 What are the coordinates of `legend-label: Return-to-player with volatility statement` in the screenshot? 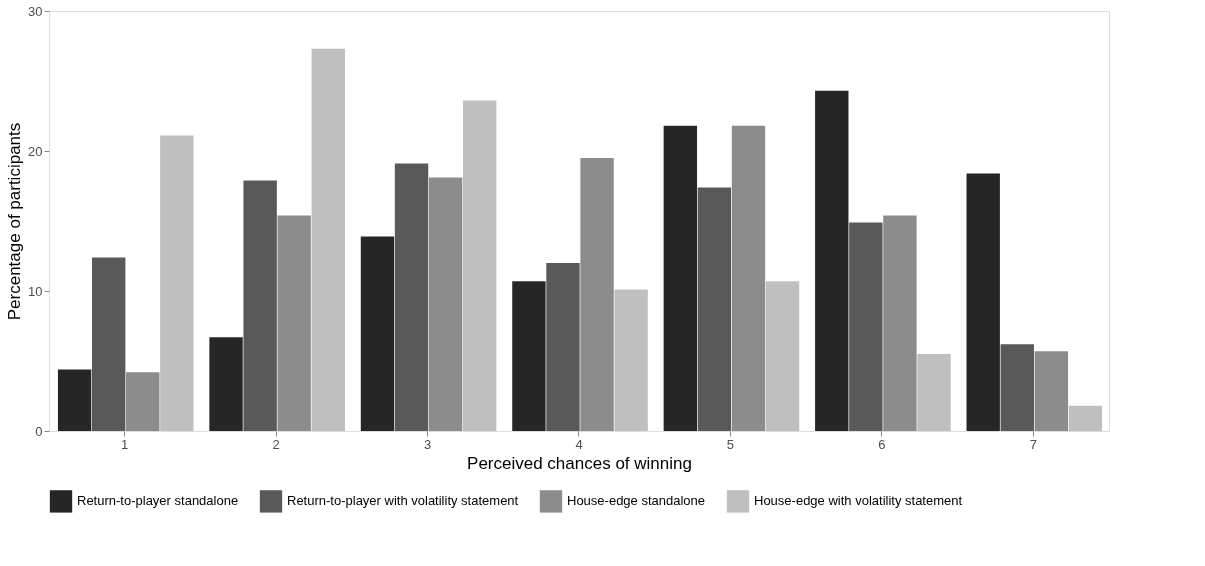 It's located at (403, 501).